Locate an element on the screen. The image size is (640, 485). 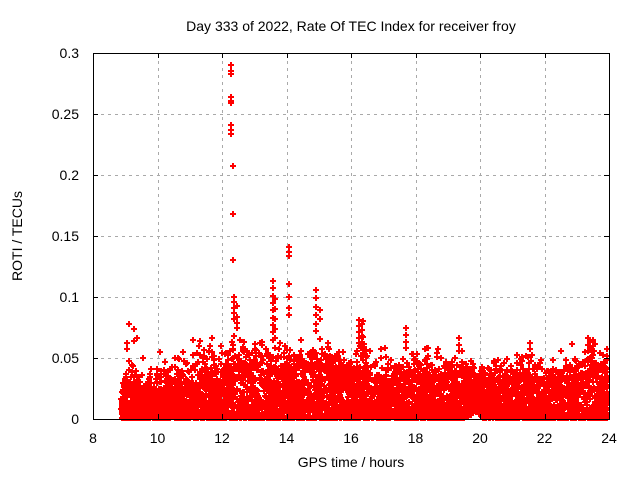
y-tick-label: 0 is located at coordinates (75, 419).